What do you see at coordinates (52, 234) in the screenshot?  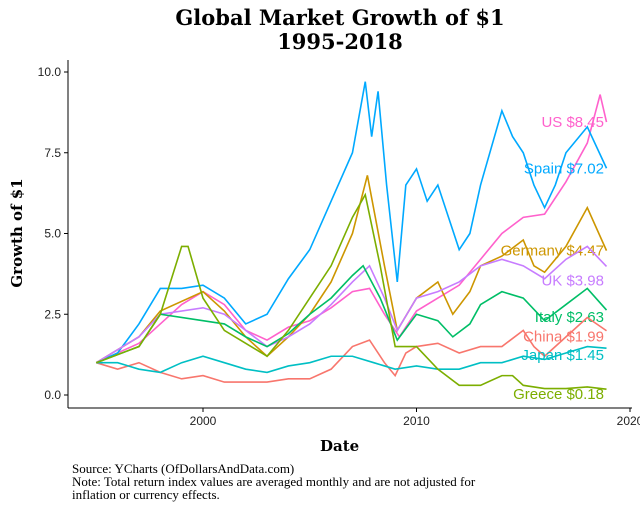 I see `y-tick-label: 5.0` at bounding box center [52, 234].